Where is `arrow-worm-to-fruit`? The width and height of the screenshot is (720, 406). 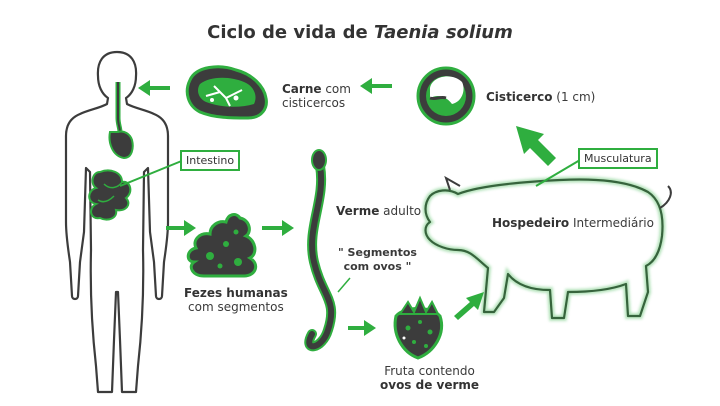
arrow-worm-to-fruit is located at coordinates (362, 328).